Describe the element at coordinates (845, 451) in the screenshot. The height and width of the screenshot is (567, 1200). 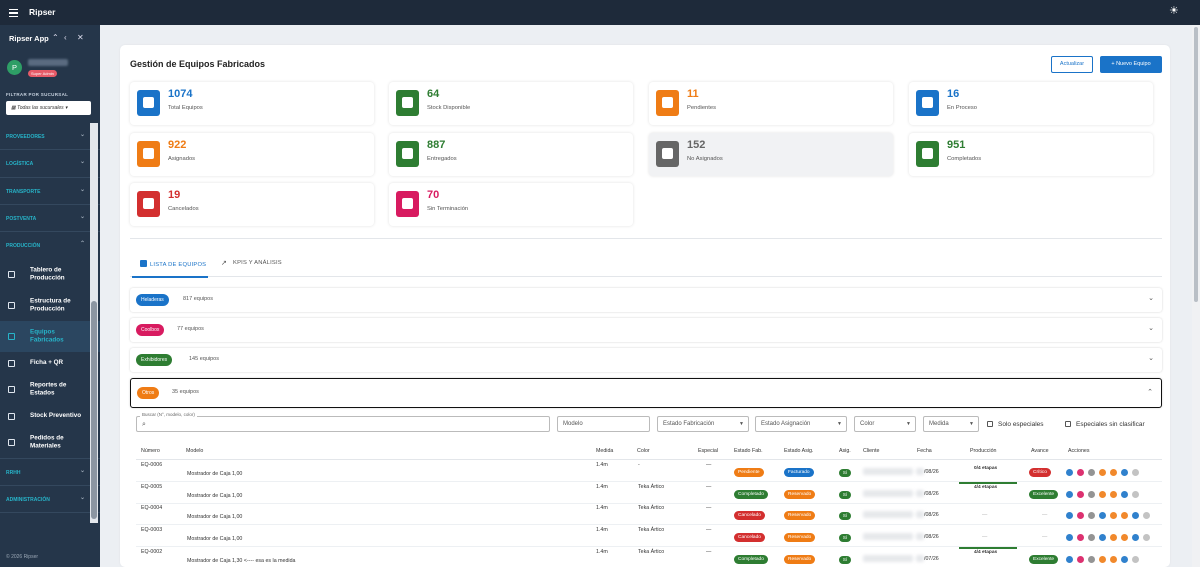
I see `col-asig: Asig.` at that location.